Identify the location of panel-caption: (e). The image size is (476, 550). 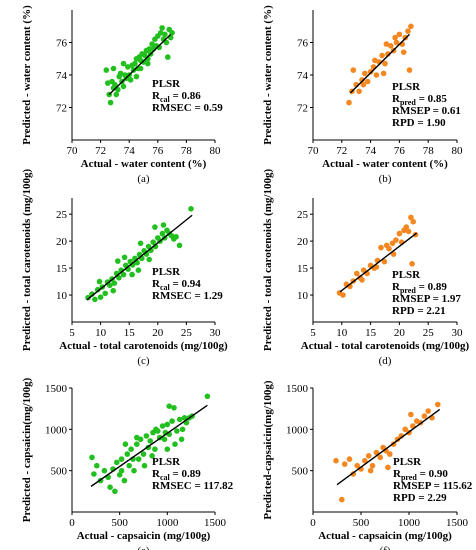
(143, 547).